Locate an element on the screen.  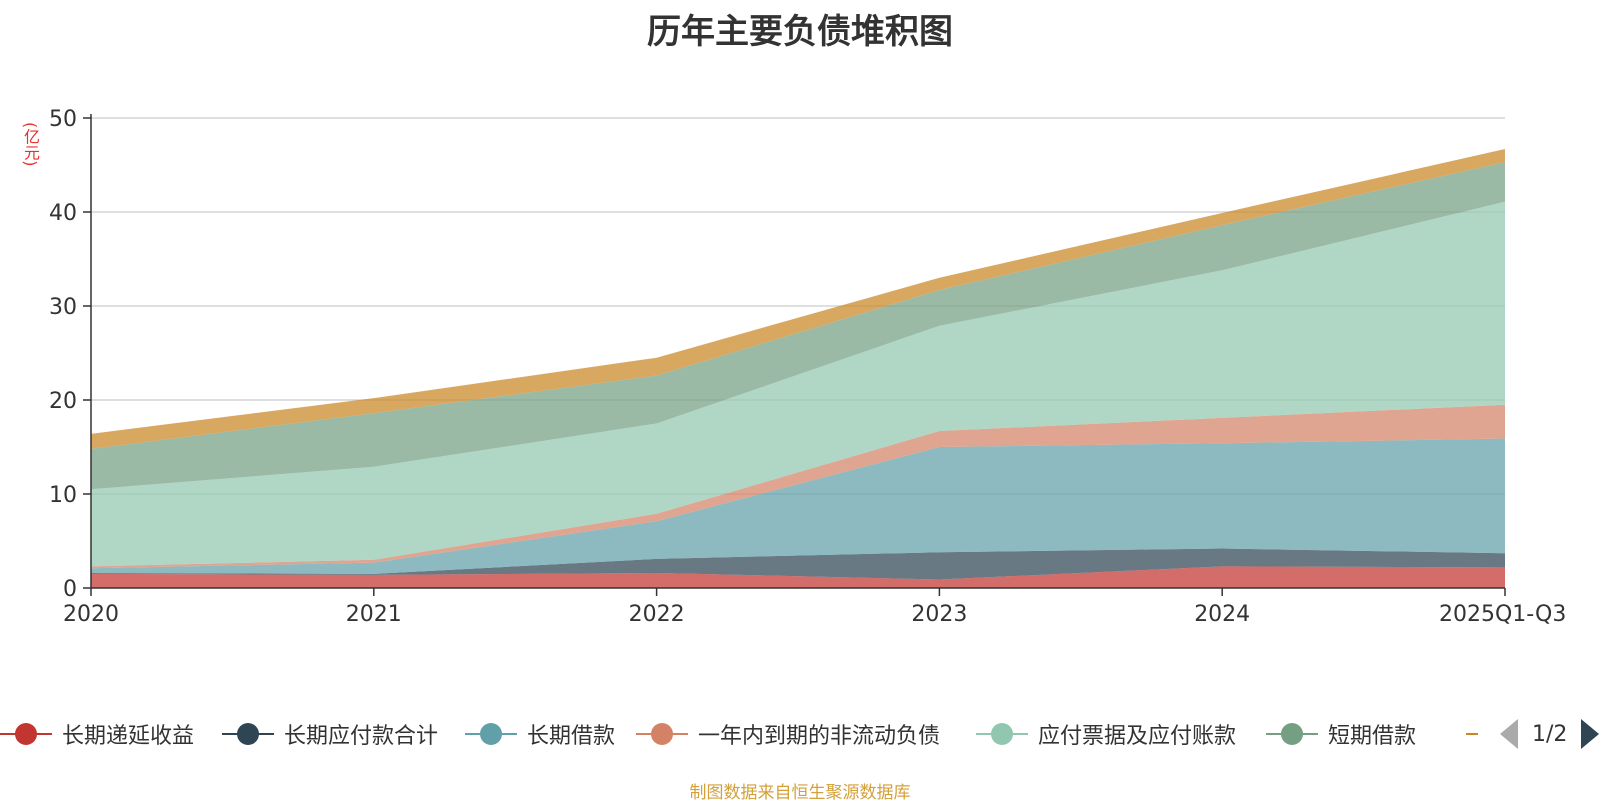
x-tick-label: 2025Q1-Q3 is located at coordinates (1502, 614).